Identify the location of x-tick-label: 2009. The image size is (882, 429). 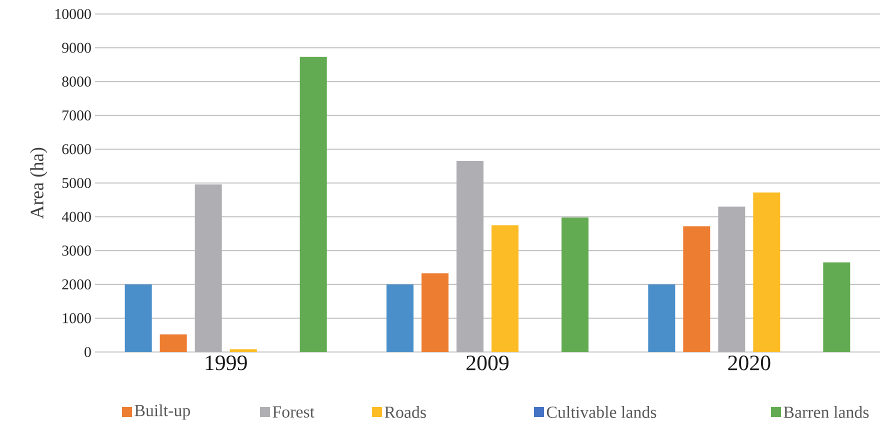
(487, 363).